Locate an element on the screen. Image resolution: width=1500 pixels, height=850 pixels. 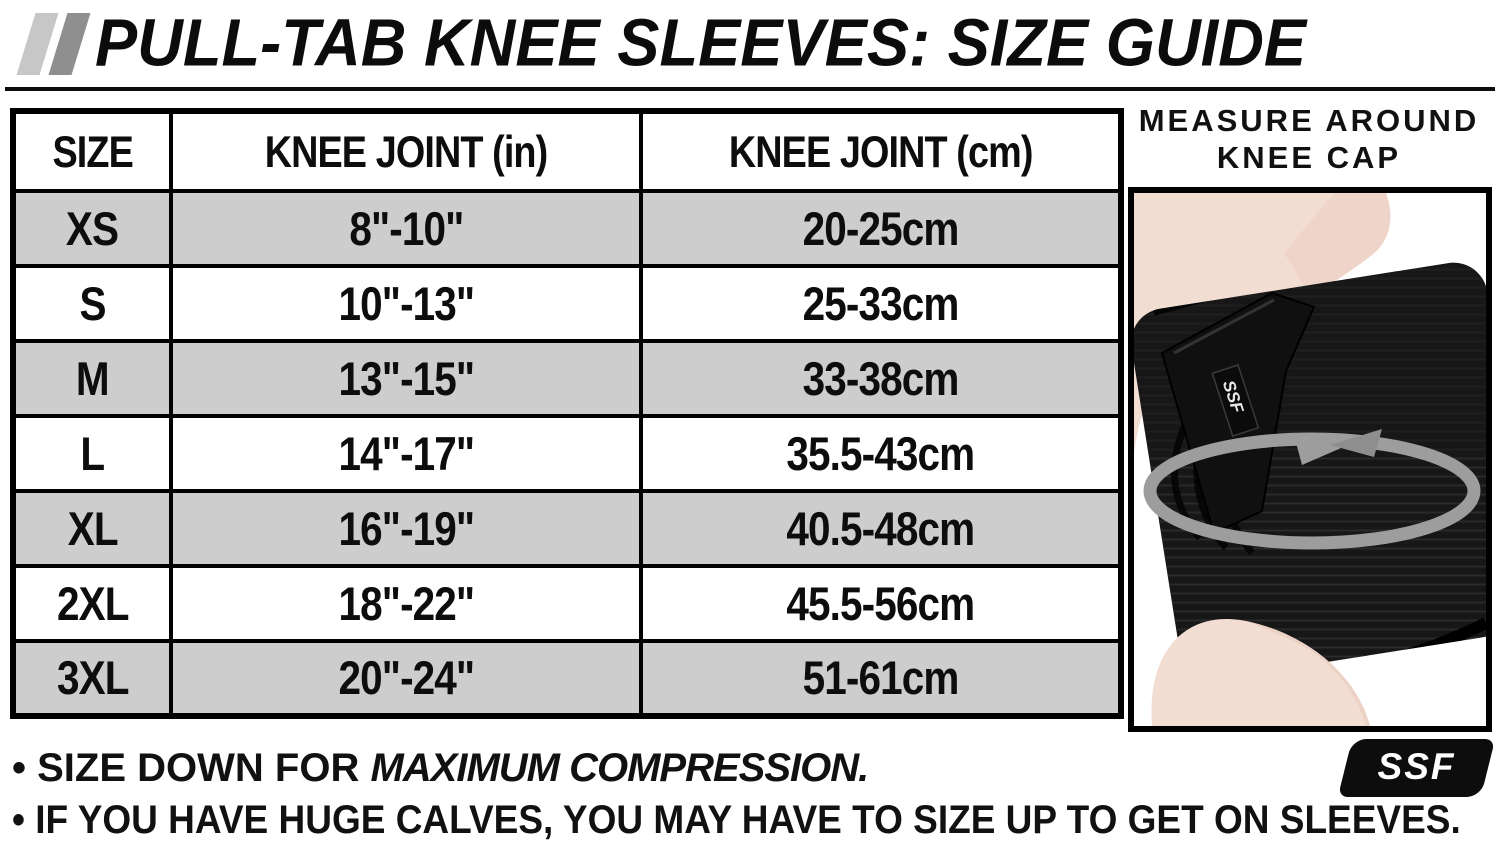
thigh-shade is located at coordinates (1337, 244).